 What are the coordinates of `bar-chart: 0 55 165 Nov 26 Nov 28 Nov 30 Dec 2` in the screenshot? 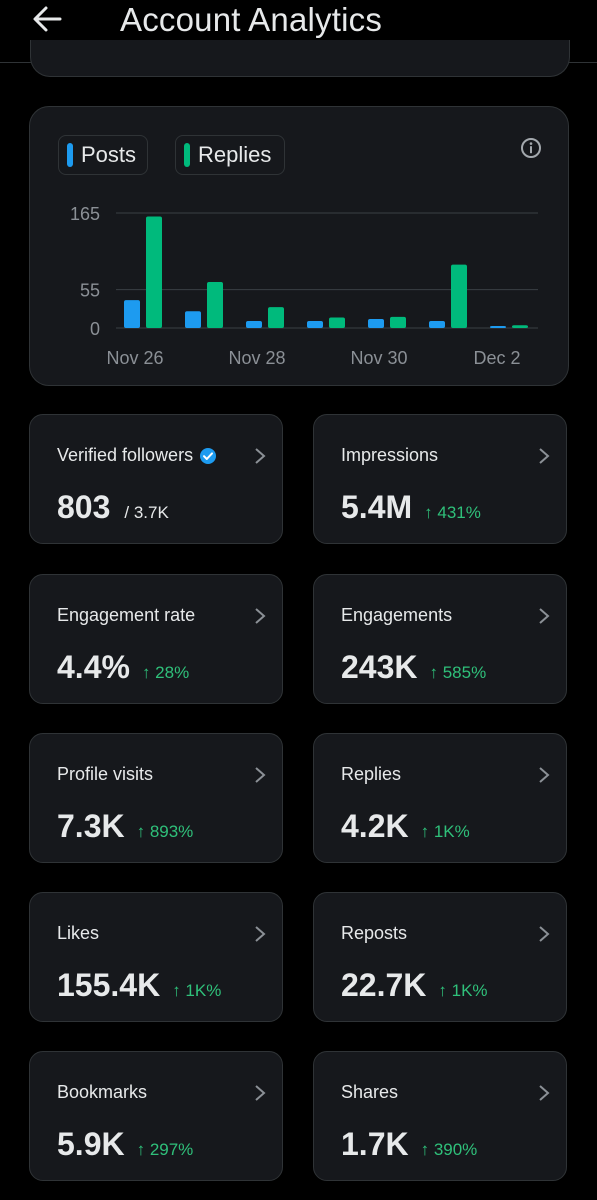 It's located at (304, 286).